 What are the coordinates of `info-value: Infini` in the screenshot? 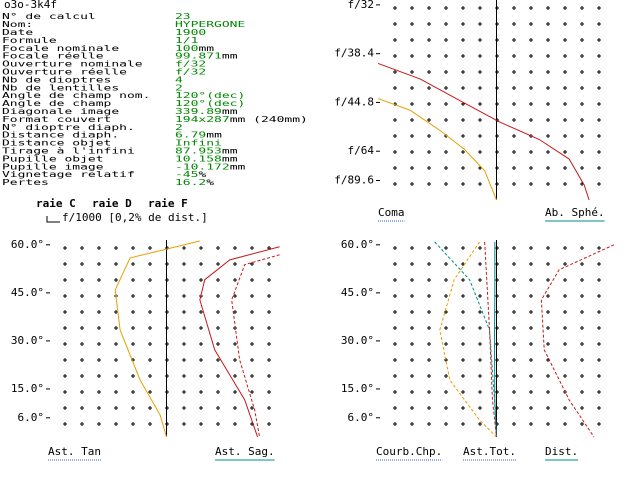 It's located at (198, 143).